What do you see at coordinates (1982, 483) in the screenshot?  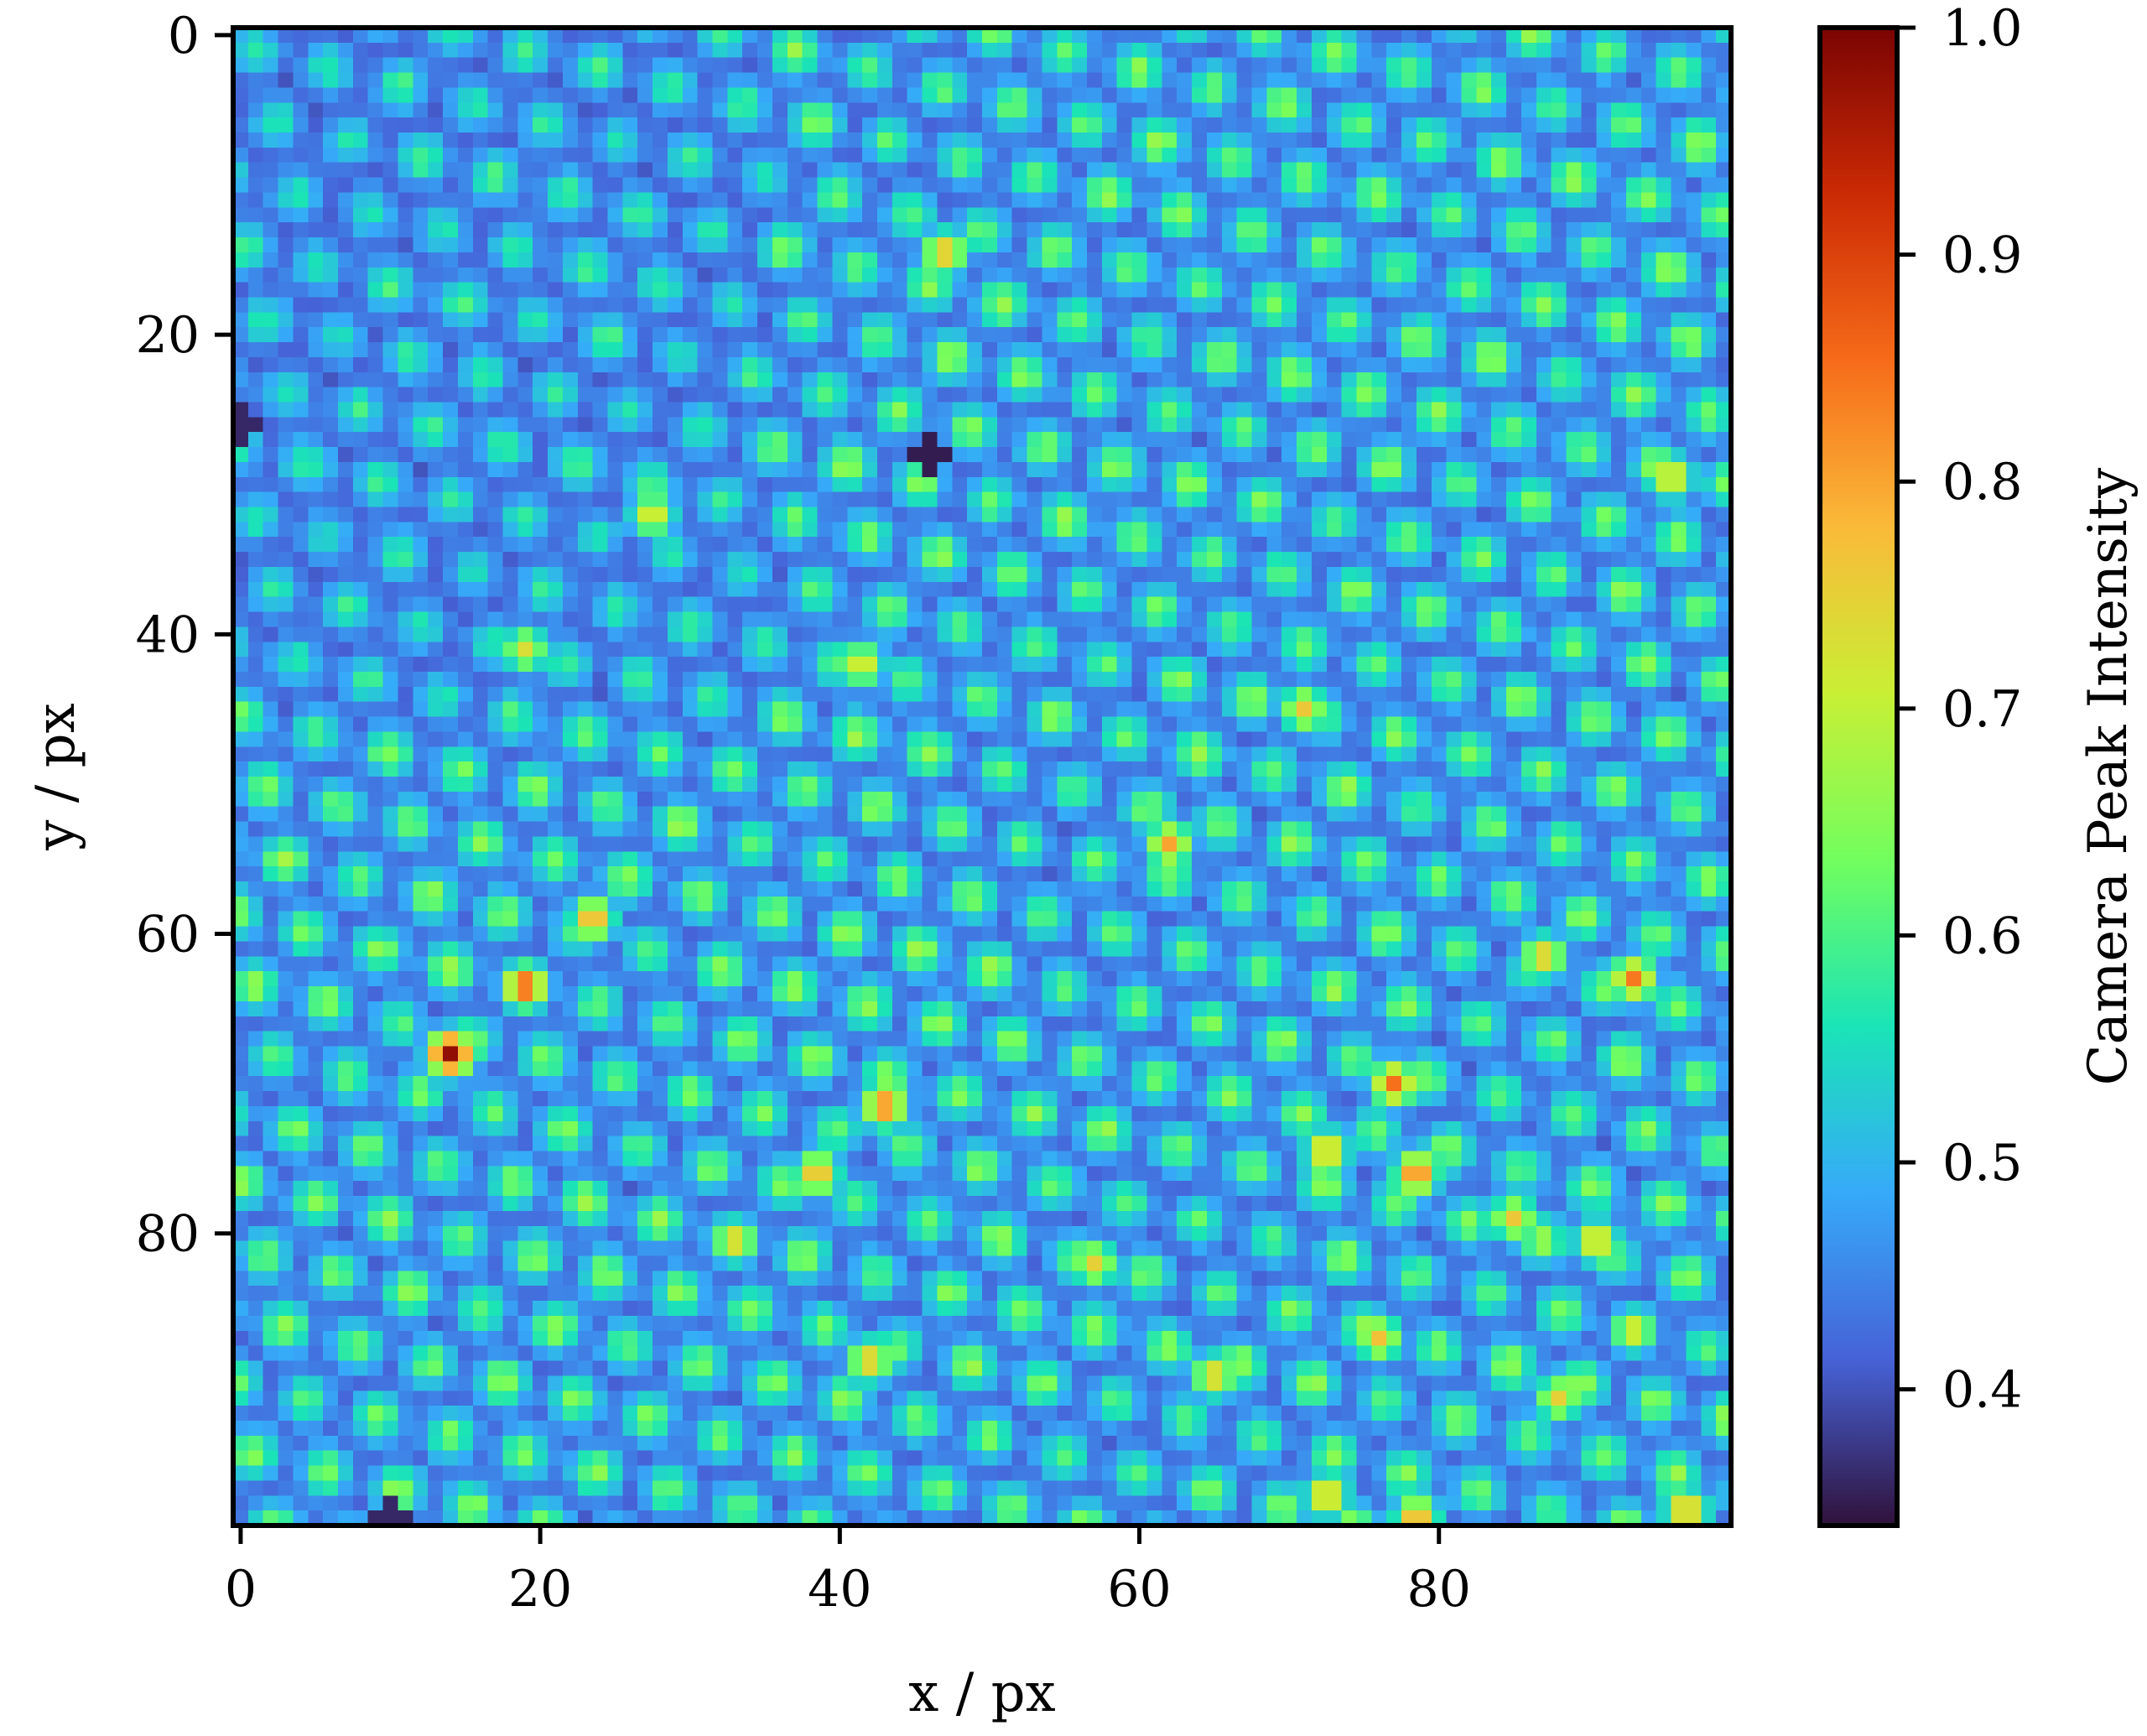 I see `colorbar-tick-label: 0.8` at bounding box center [1982, 483].